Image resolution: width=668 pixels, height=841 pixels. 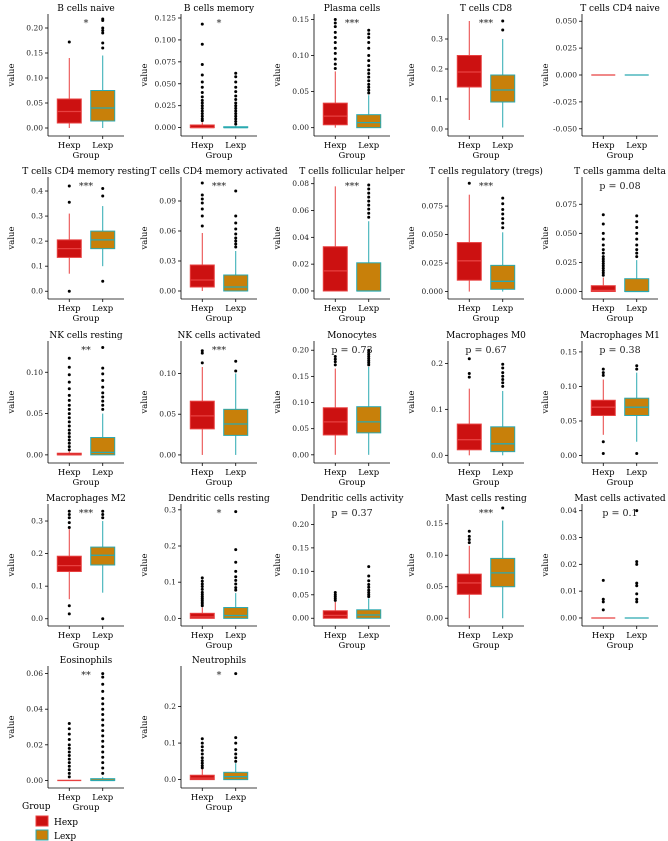 What do you see at coordinates (300, 183) in the screenshot?
I see `y-tick-label: 0.08` at bounding box center [300, 183].